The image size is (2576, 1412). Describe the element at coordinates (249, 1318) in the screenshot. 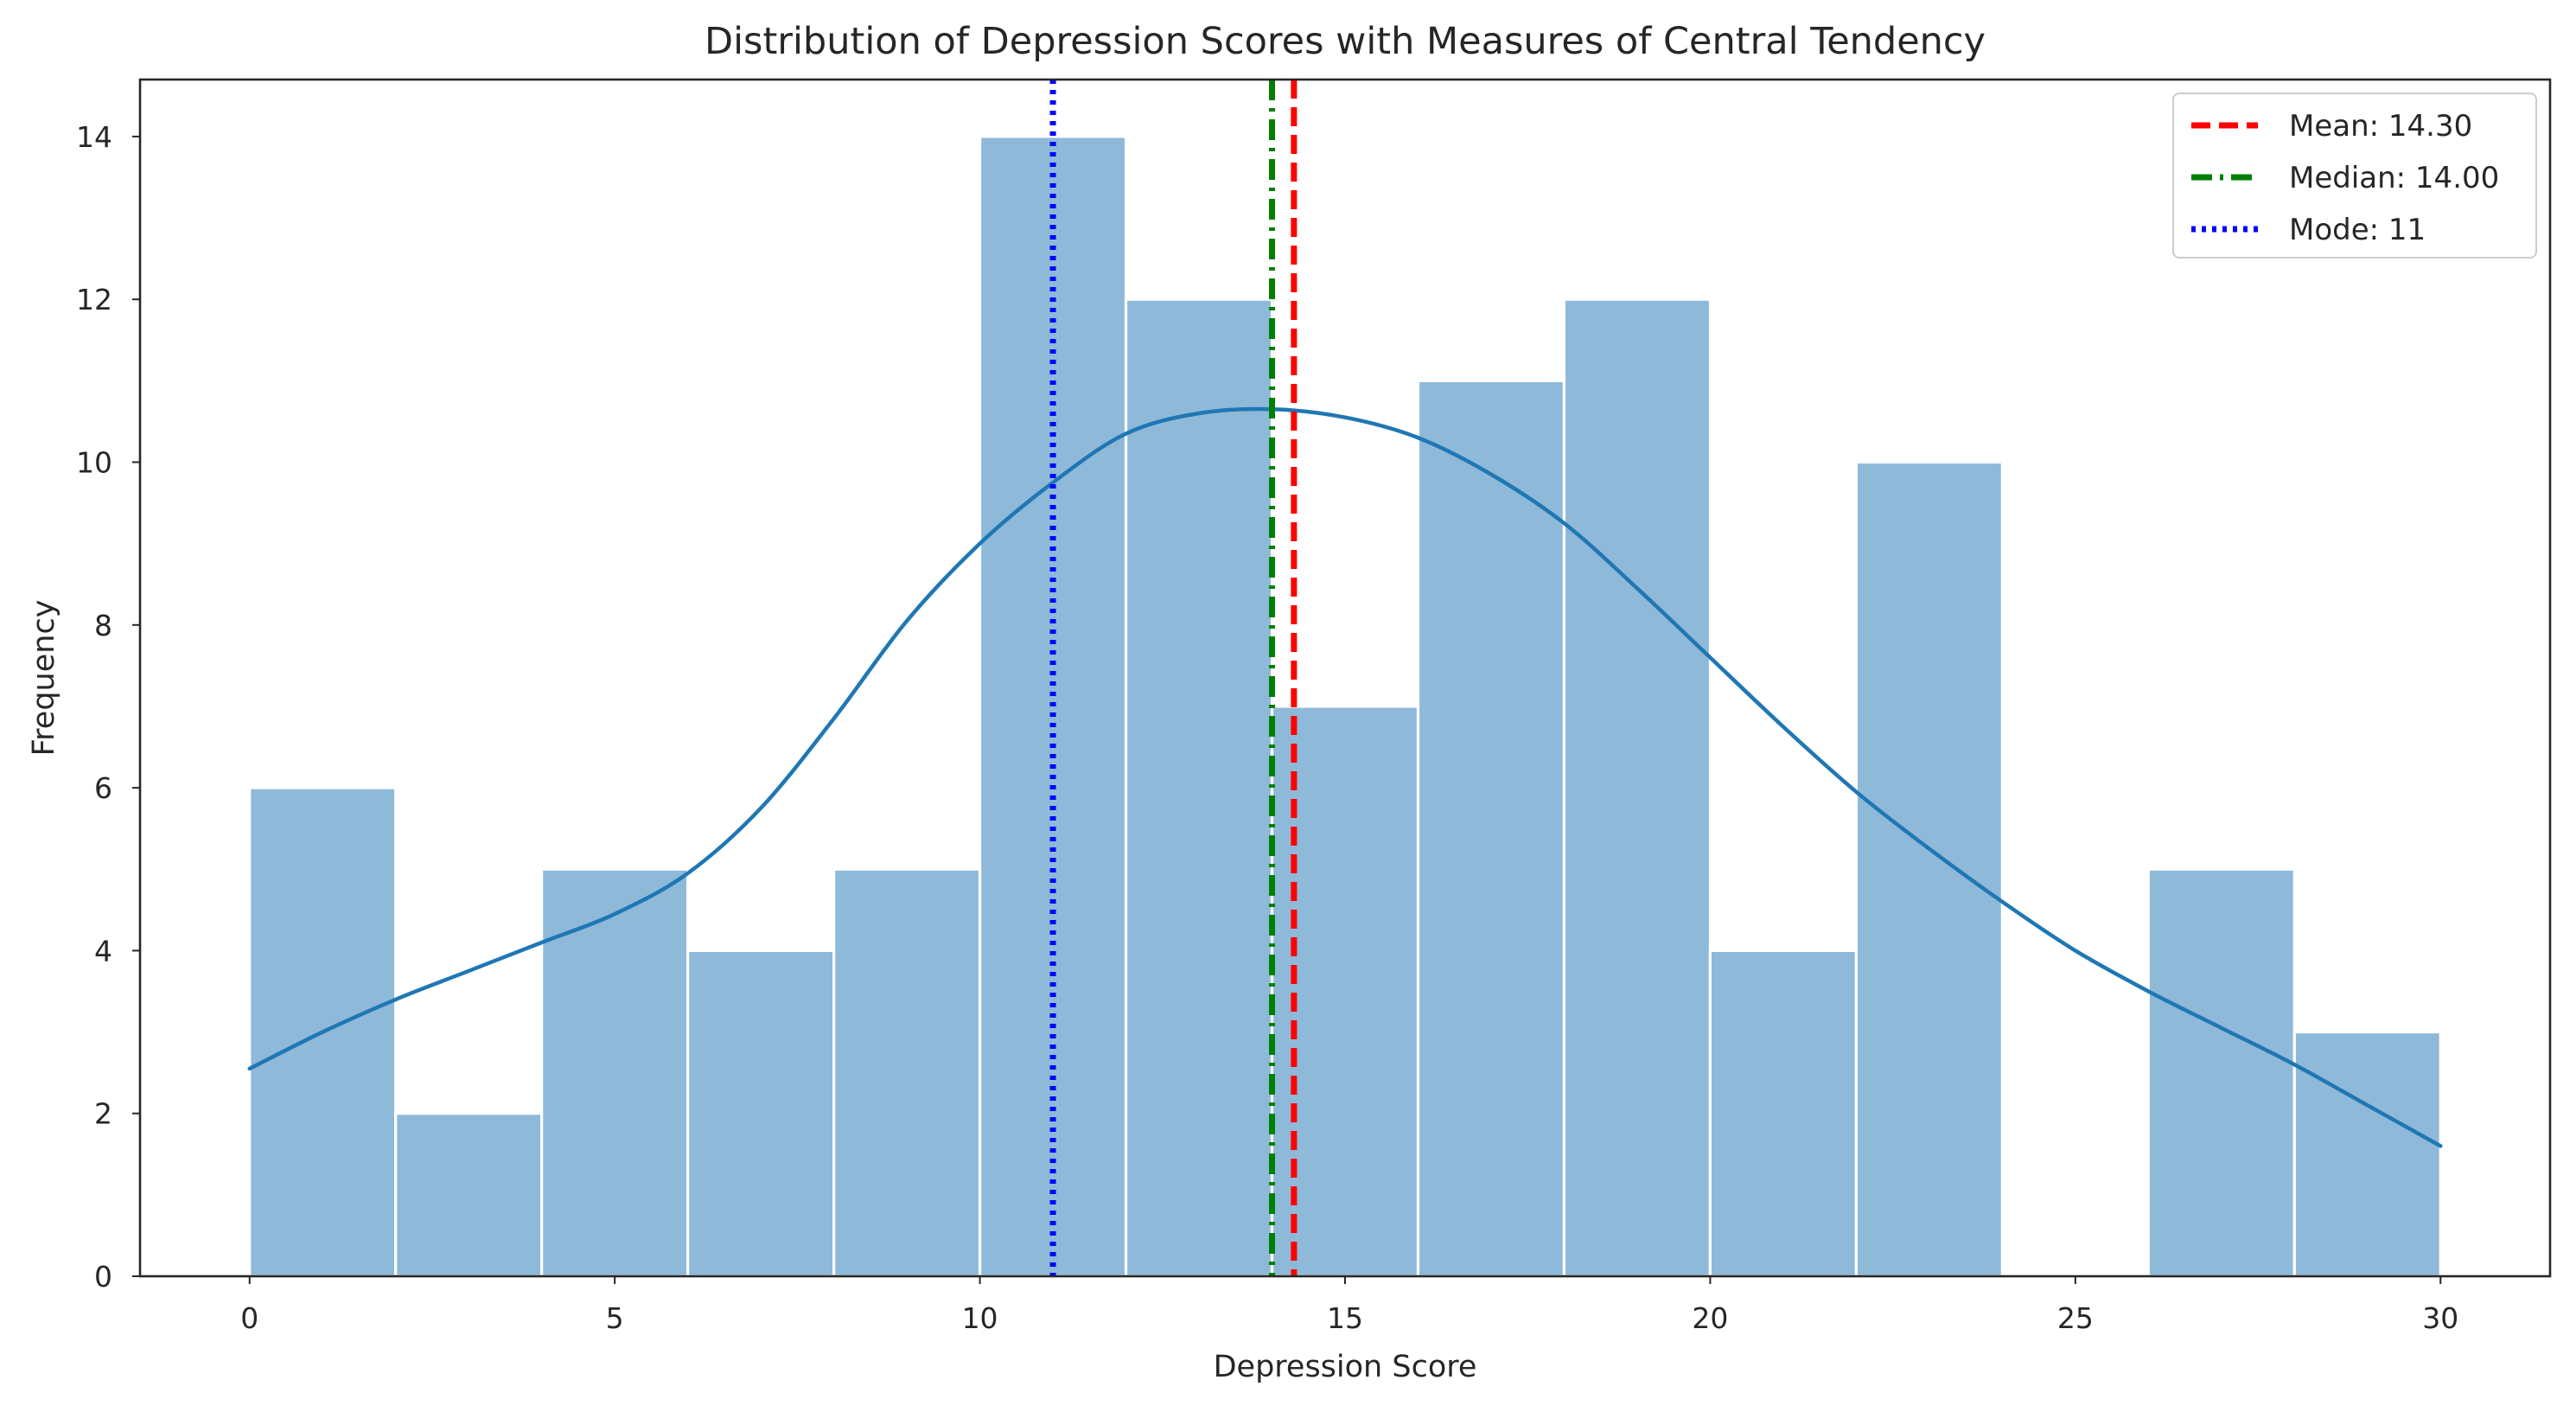

I see `x-tick-label: 0` at that location.